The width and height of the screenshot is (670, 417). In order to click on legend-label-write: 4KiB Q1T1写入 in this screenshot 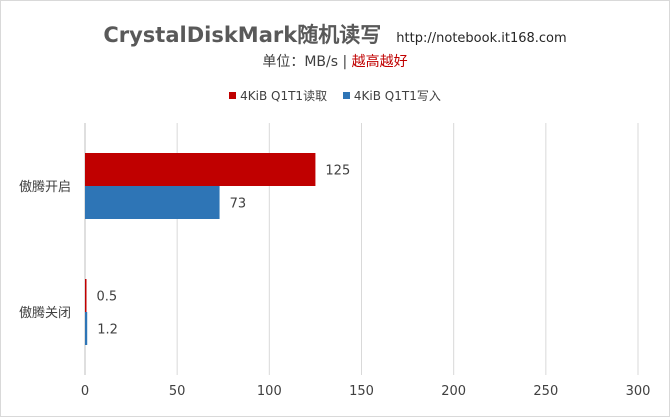, I will do `click(397, 96)`.